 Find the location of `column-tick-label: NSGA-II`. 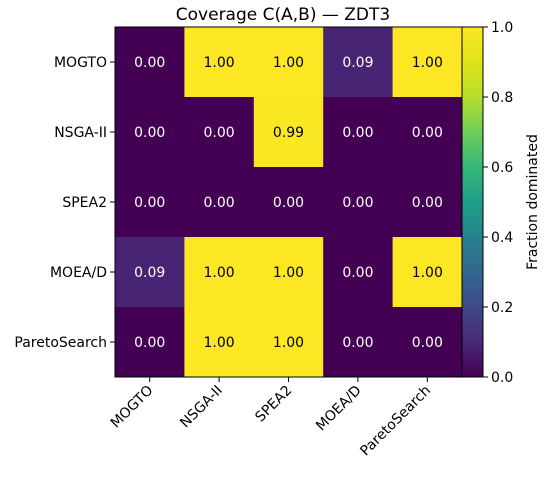

column-tick-label: NSGA-II is located at coordinates (201, 407).